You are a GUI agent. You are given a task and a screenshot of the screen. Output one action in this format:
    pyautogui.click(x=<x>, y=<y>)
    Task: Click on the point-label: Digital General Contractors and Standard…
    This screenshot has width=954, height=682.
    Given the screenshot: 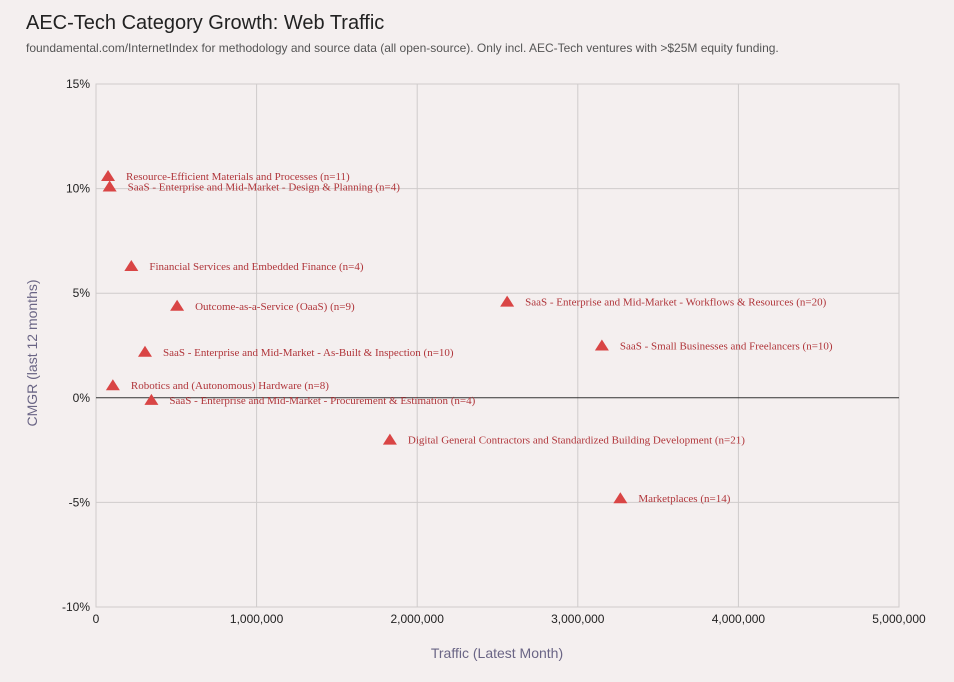 What is the action you would take?
    pyautogui.click(x=576, y=441)
    